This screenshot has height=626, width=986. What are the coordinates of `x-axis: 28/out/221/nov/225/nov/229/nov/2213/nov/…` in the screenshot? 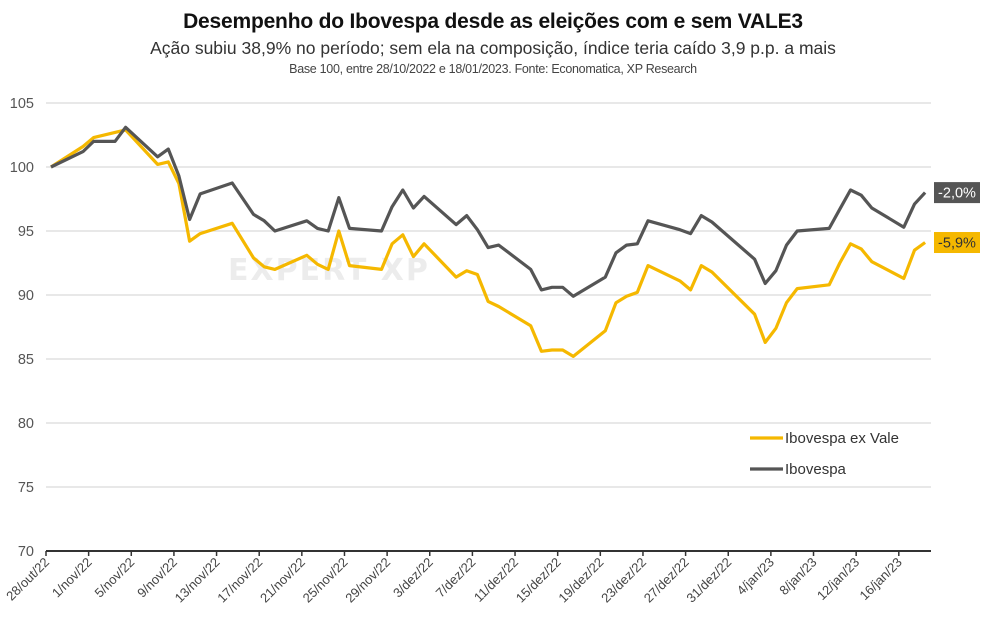 It's located at (467, 578).